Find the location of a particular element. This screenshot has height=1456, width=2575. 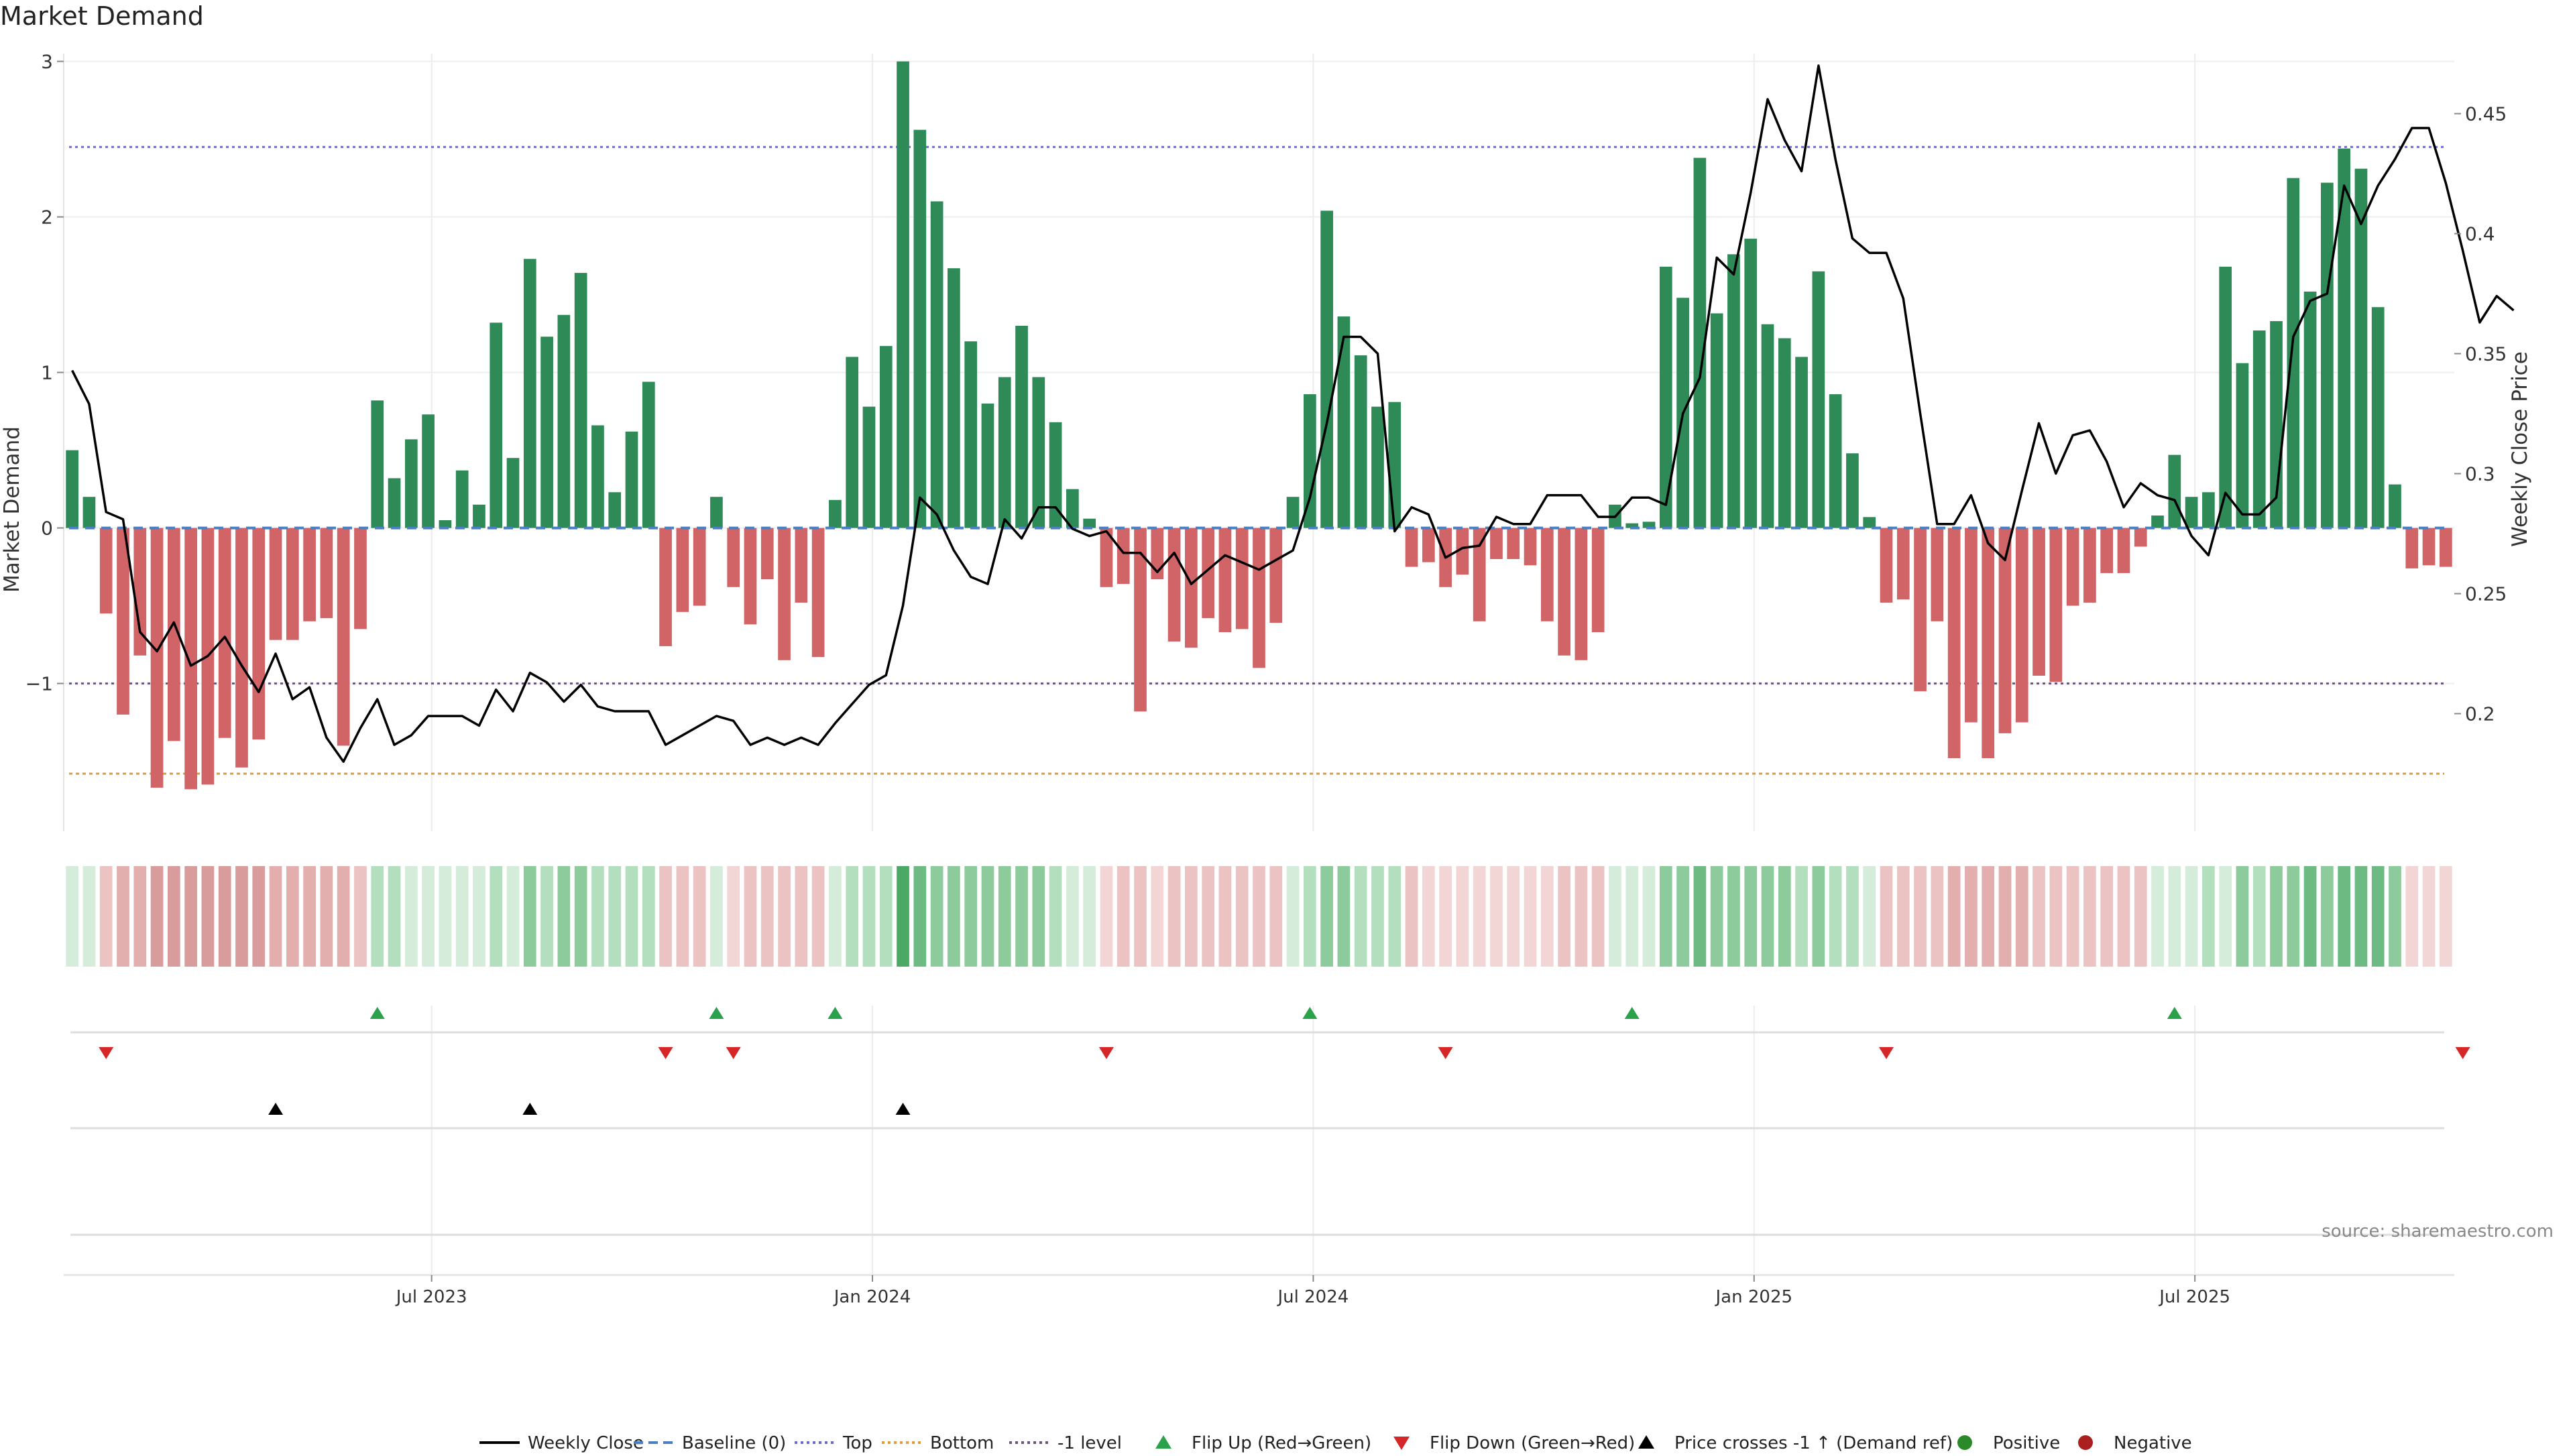

legend-triangle-down-icon is located at coordinates (1401, 1443).